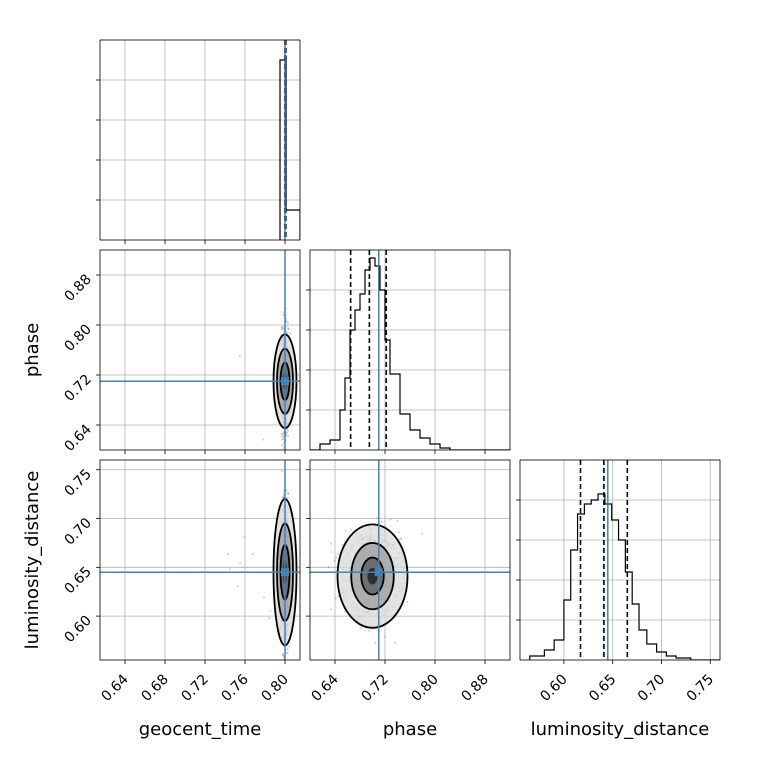 This screenshot has height=760, width=760. What do you see at coordinates (285, 572) in the screenshot?
I see `truth-marker` at bounding box center [285, 572].